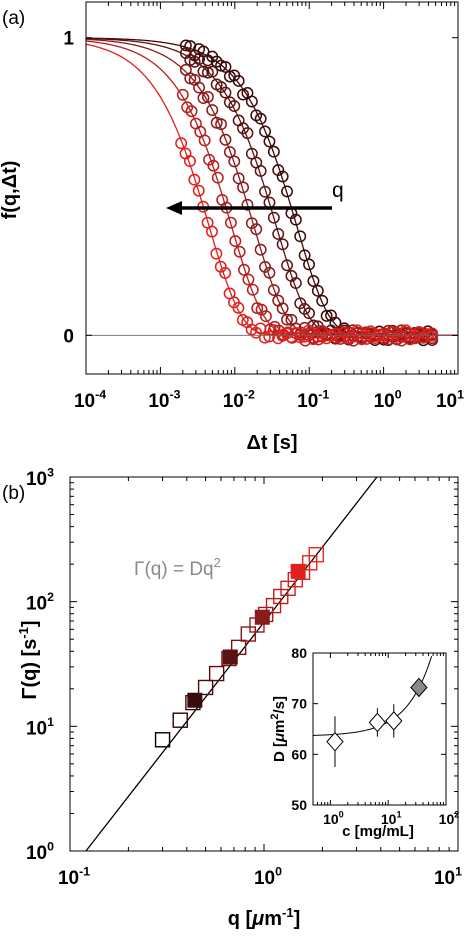  Describe the element at coordinates (333, 818) in the screenshot. I see `inset-x-tick-label: 10⁰` at that location.